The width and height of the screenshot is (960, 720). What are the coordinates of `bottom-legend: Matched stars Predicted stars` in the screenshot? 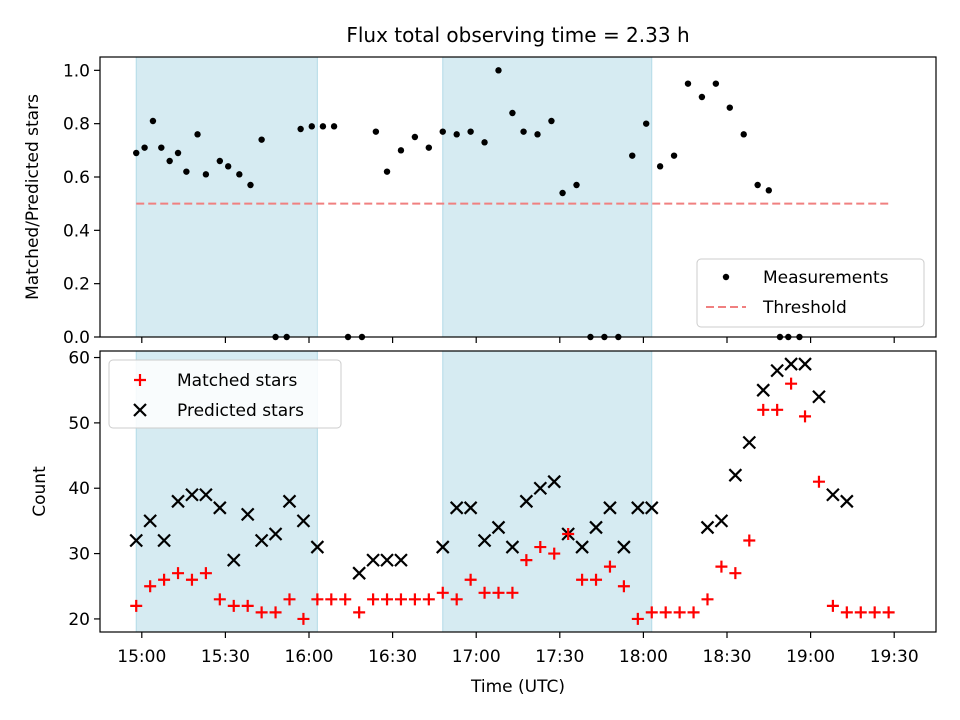 It's located at (225, 394).